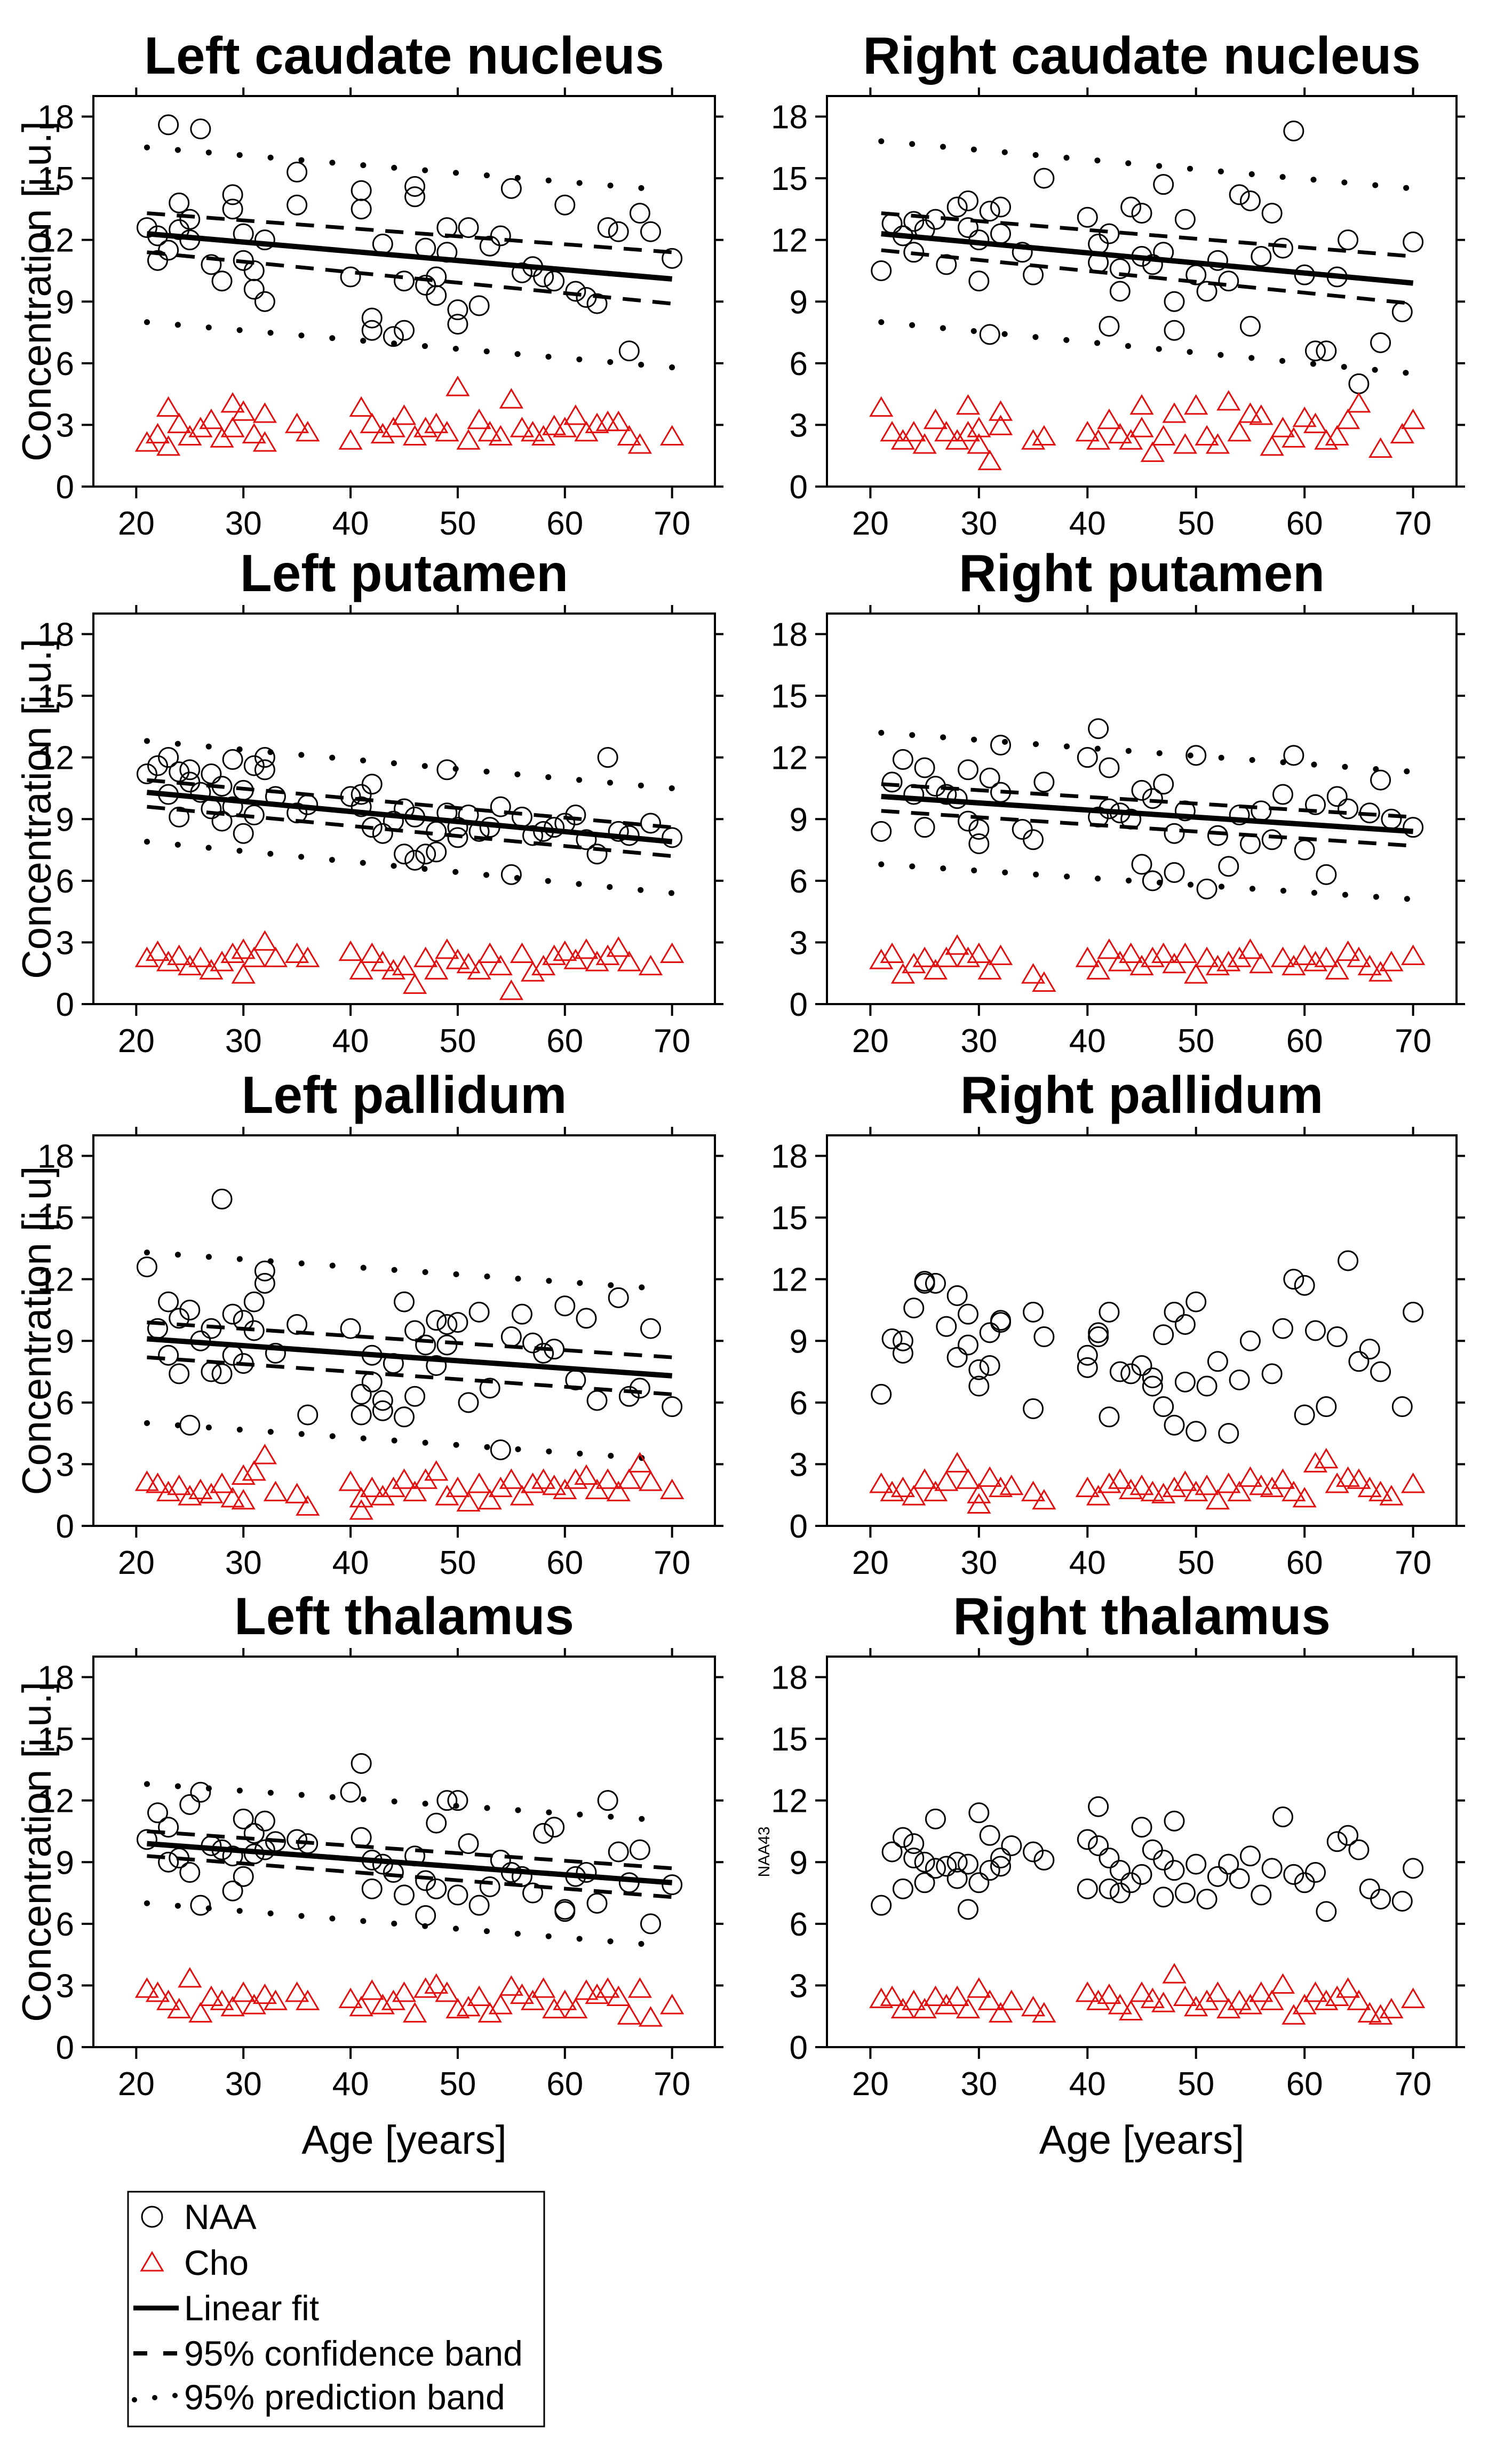  What do you see at coordinates (1142, 1330) in the screenshot?
I see `plot-frame` at bounding box center [1142, 1330].